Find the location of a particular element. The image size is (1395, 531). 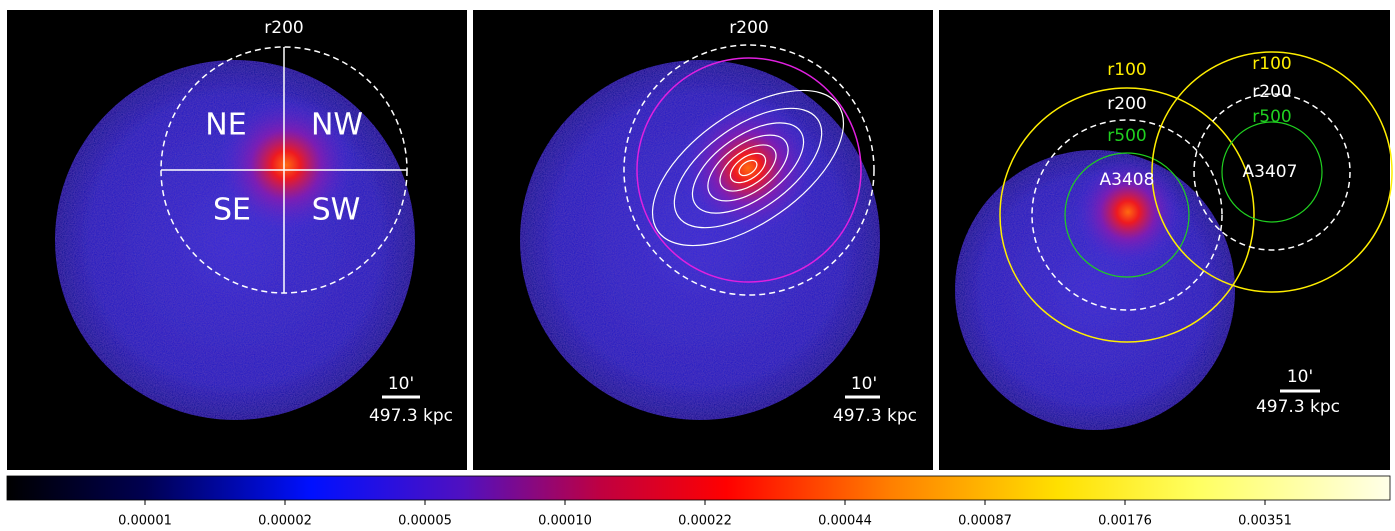

circle is located at coordinates (749, 170).